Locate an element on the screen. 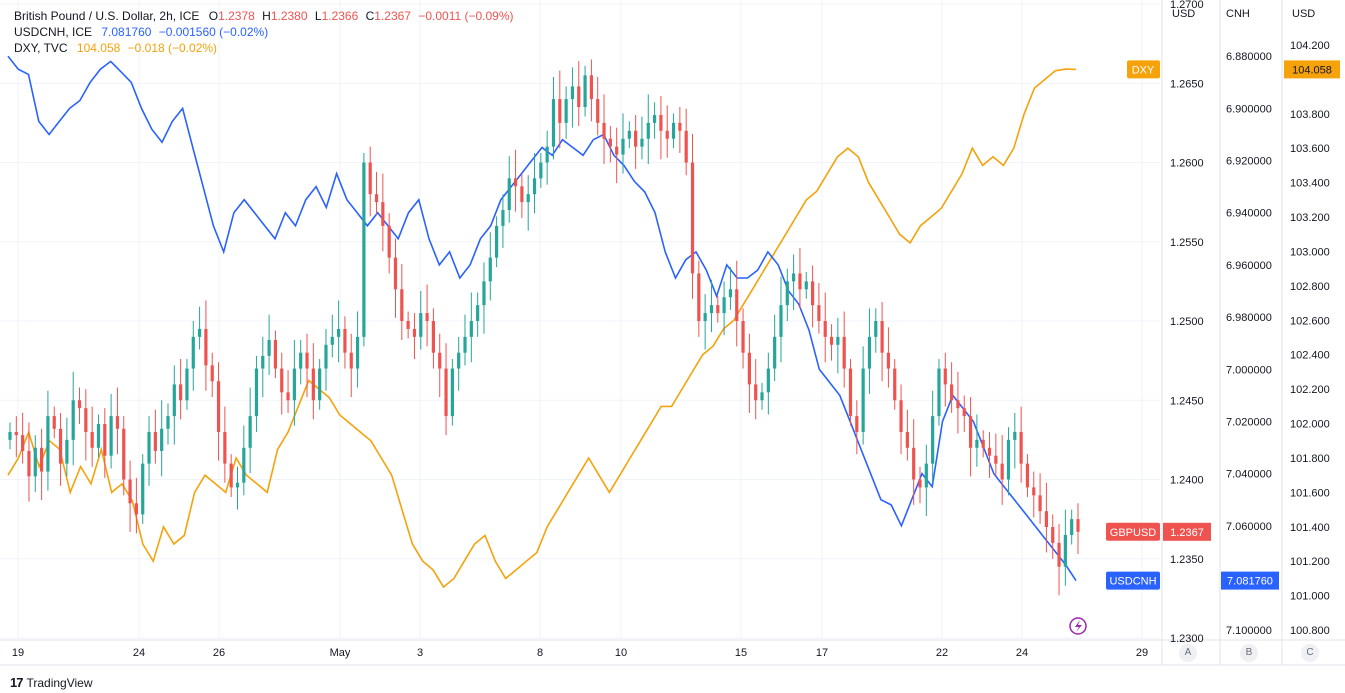 Image resolution: width=1345 pixels, height=693 pixels. usdcnh-series-label: USDCNH is located at coordinates (1132, 582).